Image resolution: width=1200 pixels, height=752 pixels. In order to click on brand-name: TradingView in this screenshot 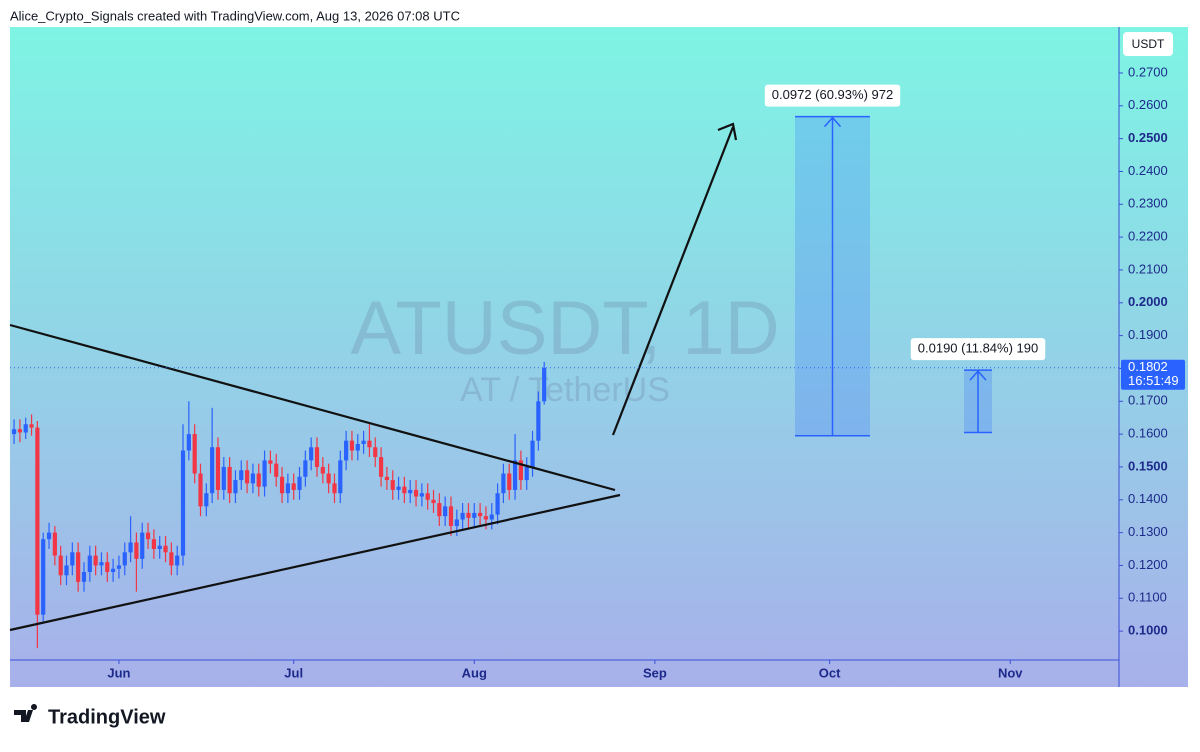, I will do `click(107, 717)`.